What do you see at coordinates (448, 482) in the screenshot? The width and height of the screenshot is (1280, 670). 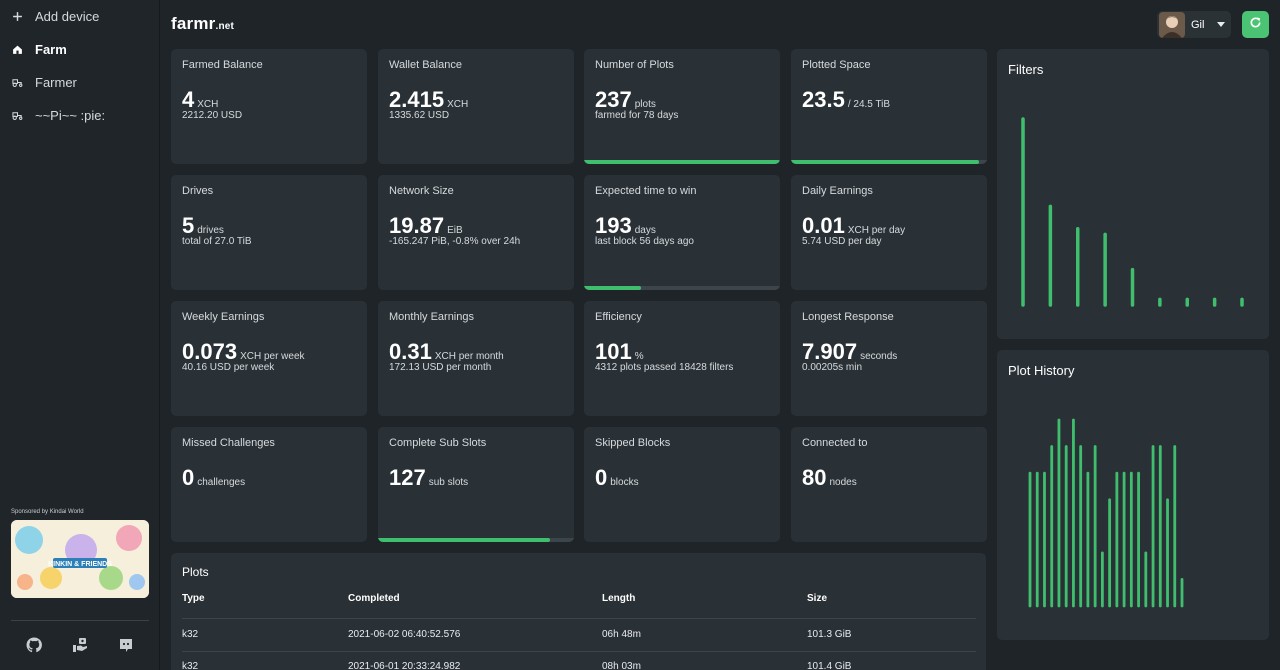 I see `card-unit: sub slots` at bounding box center [448, 482].